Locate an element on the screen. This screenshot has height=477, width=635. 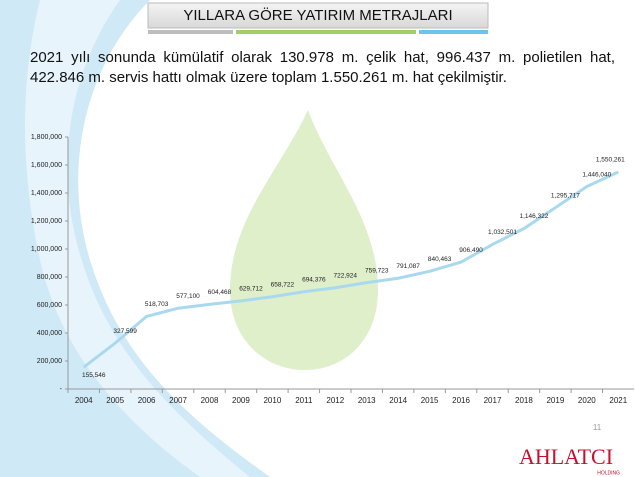
x-tick-label: 2005 is located at coordinates (115, 400).